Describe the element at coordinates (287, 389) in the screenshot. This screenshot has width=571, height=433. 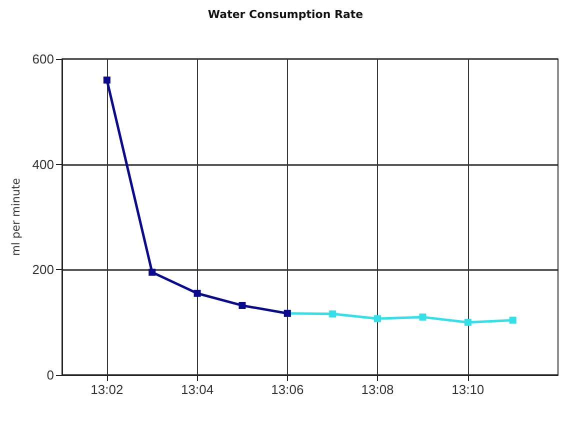
I see `x-tick-label: 13:06` at that location.